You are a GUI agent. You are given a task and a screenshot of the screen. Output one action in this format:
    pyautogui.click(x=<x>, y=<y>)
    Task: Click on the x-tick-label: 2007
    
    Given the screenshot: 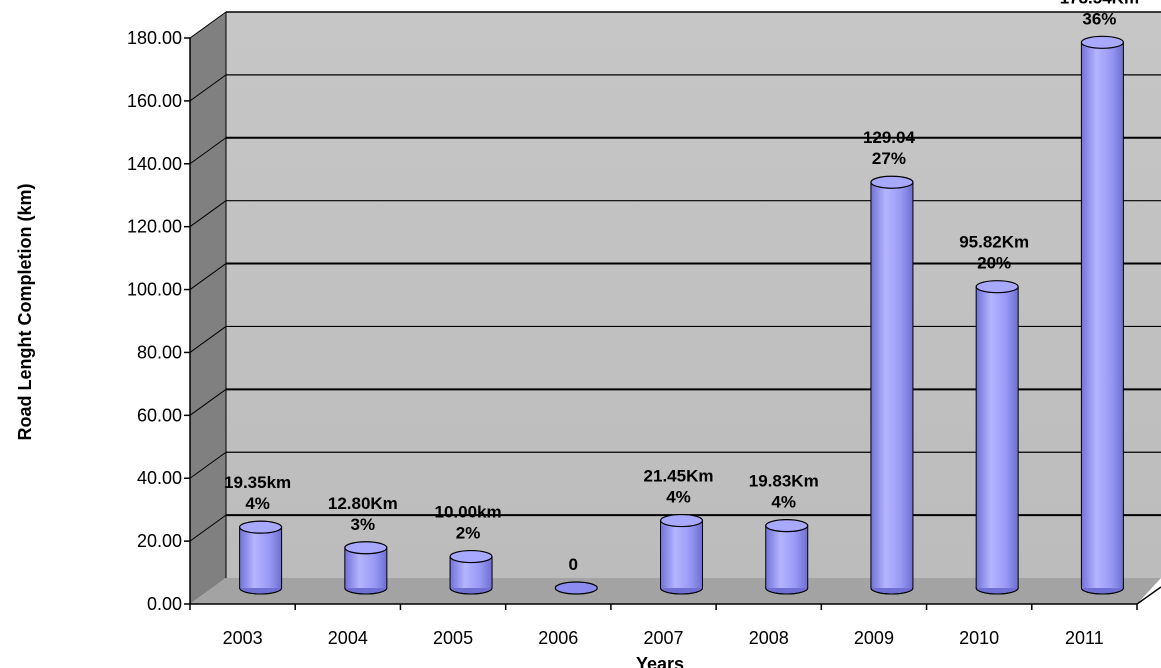 What is the action you would take?
    pyautogui.click(x=663, y=638)
    